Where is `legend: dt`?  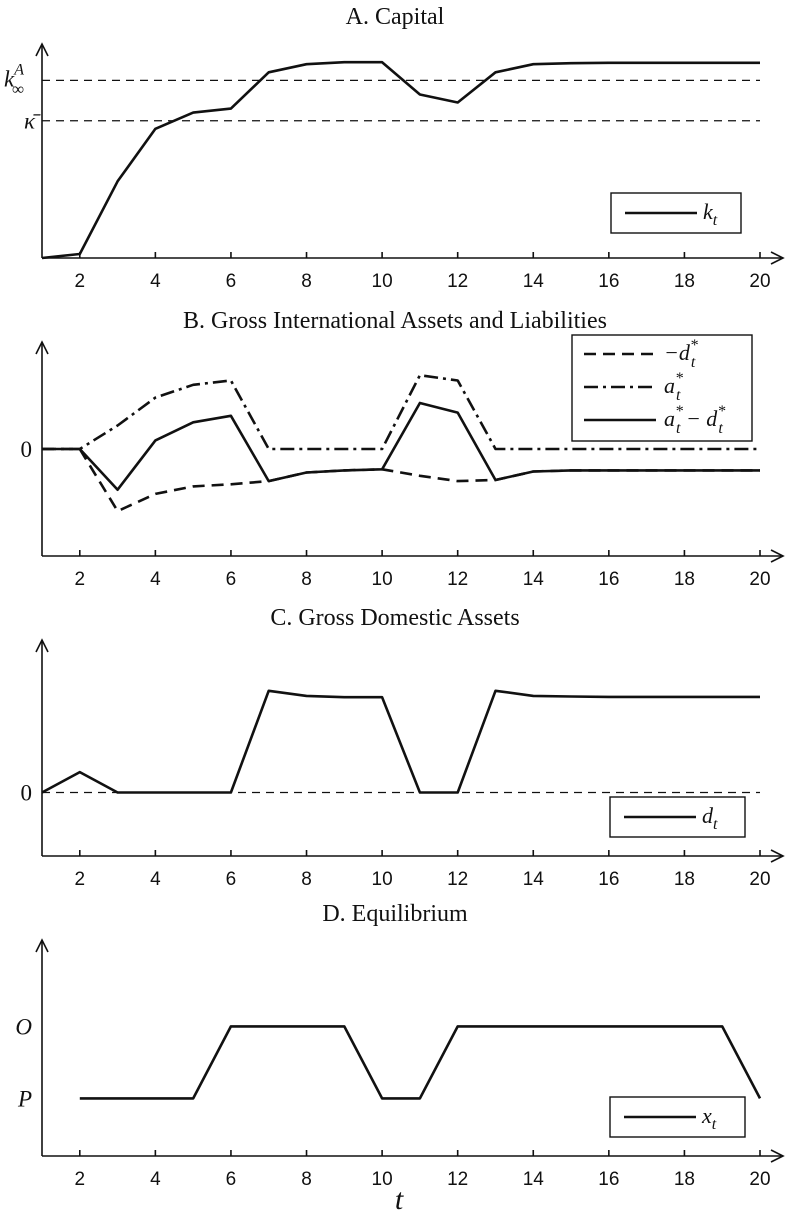 legend: dt is located at coordinates (677, 817).